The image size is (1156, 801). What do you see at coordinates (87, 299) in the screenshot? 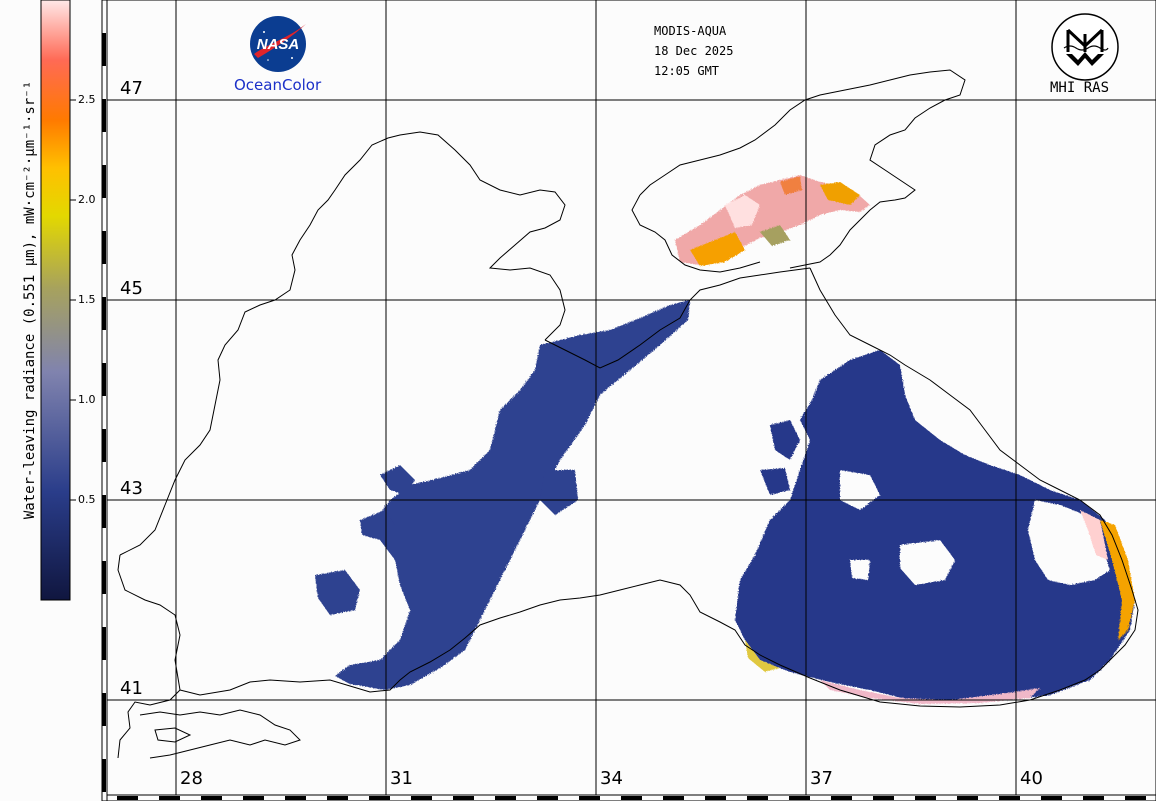
I see `colorbar-tick-label: 1.5` at bounding box center [87, 299].